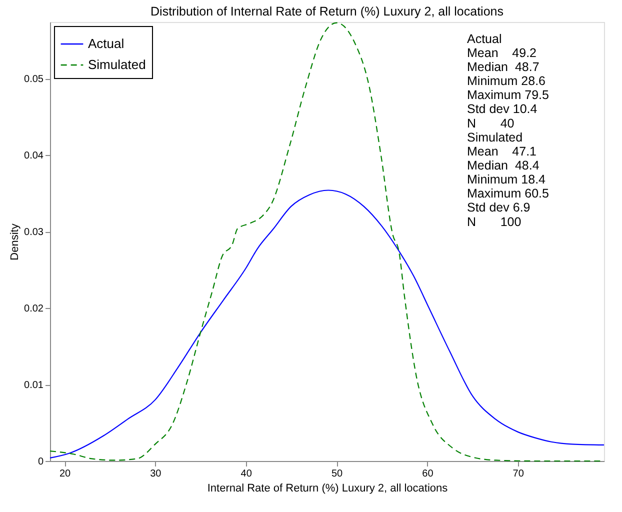 The height and width of the screenshot is (512, 622). What do you see at coordinates (506, 179) in the screenshot?
I see `annotation: Minimum 18.4` at bounding box center [506, 179].